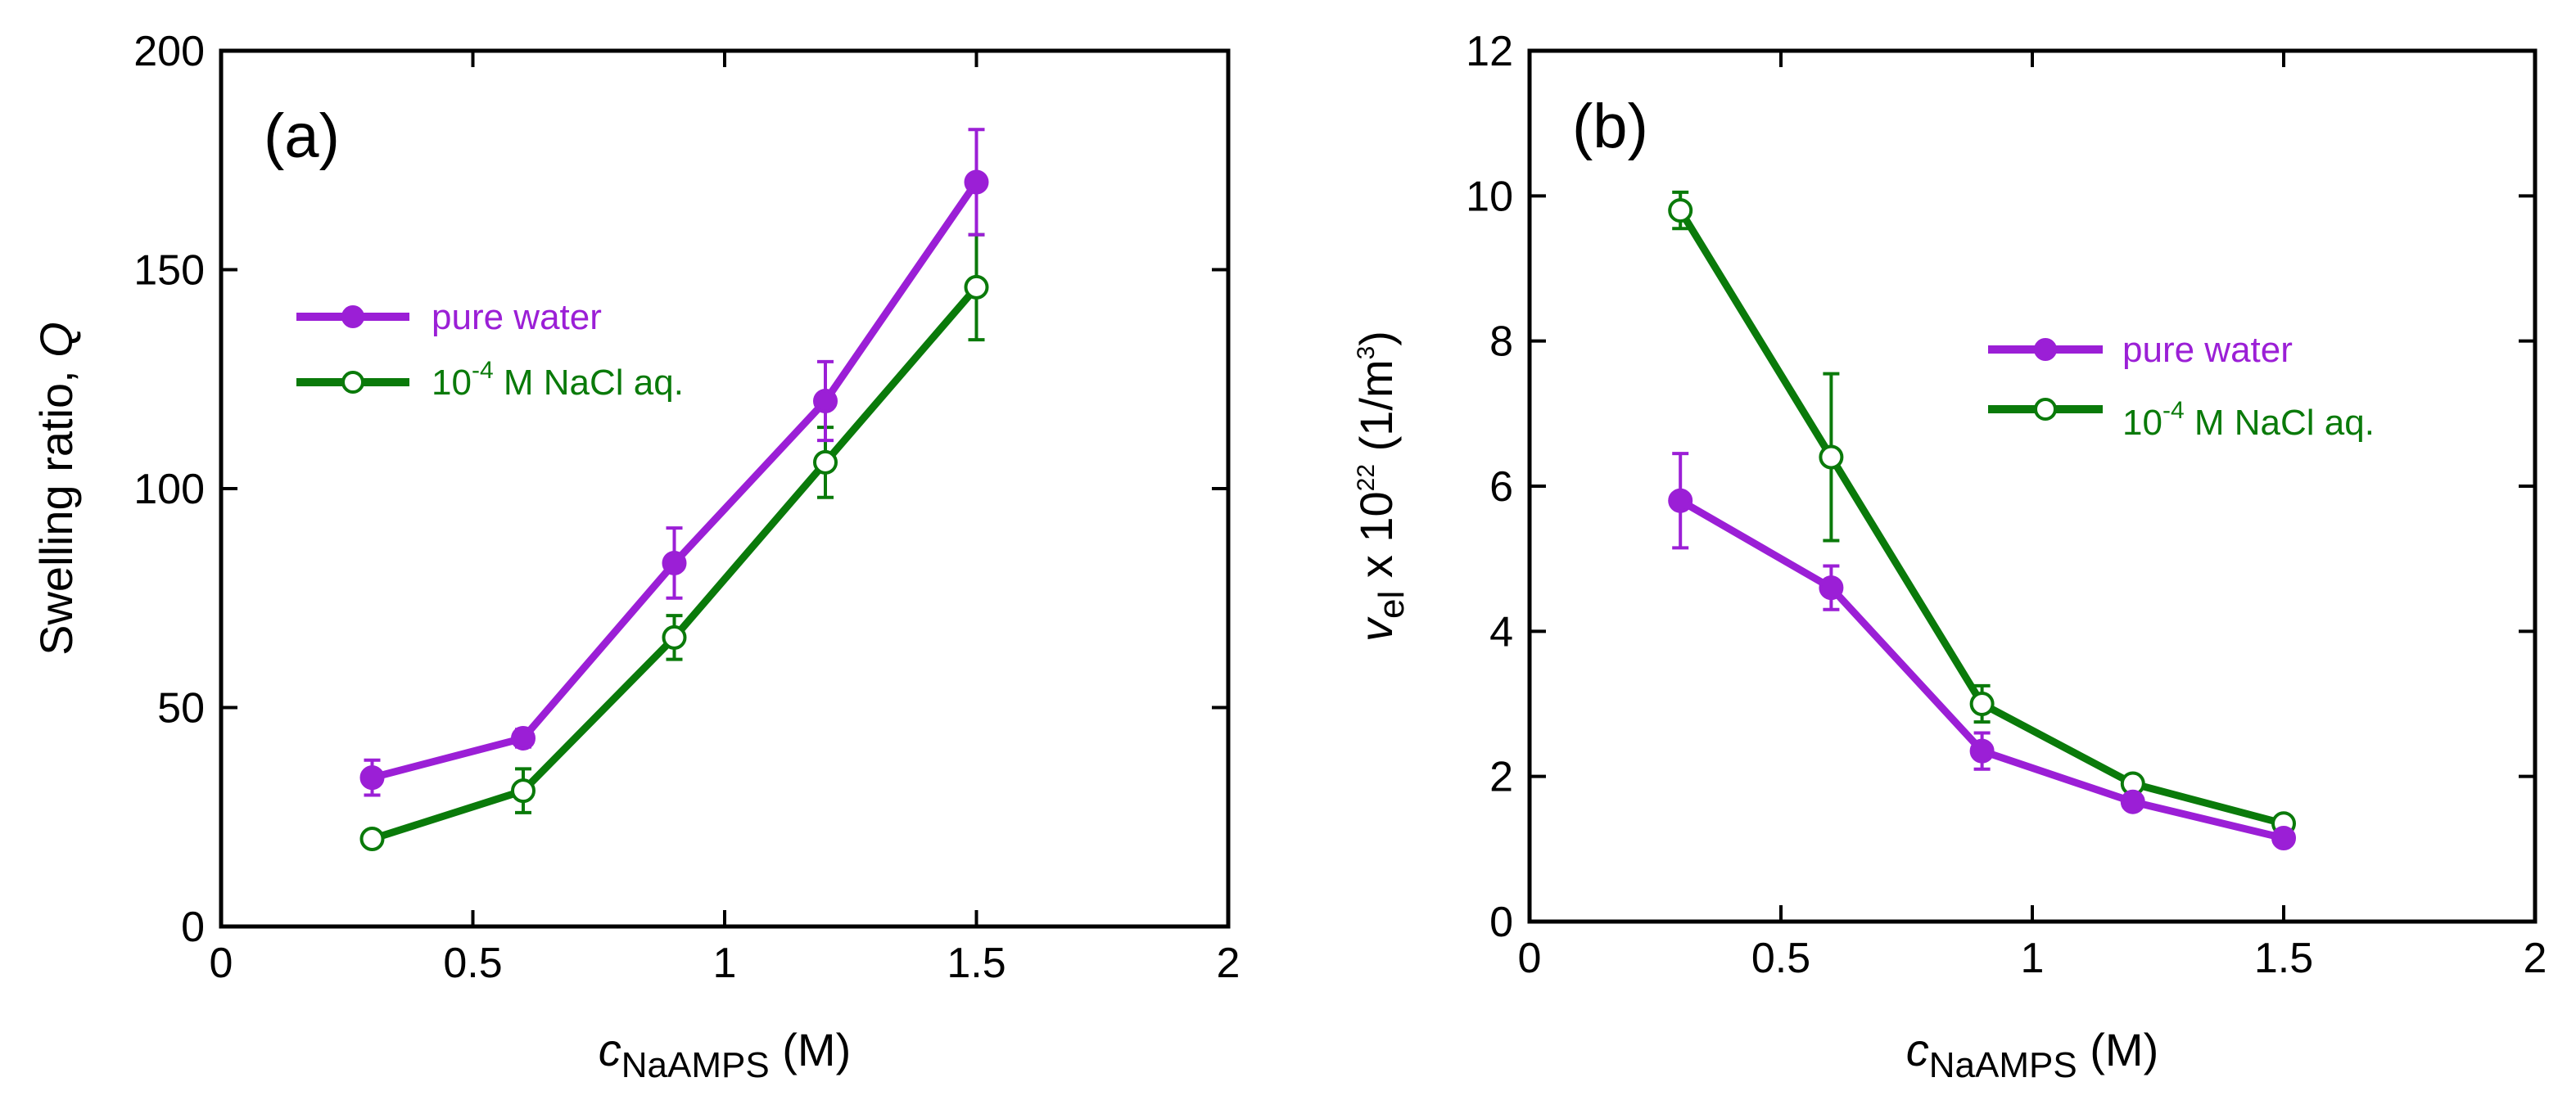 This screenshot has width=2576, height=1109. I want to click on panel-b-legend-marker-nacl, so click(2045, 409).